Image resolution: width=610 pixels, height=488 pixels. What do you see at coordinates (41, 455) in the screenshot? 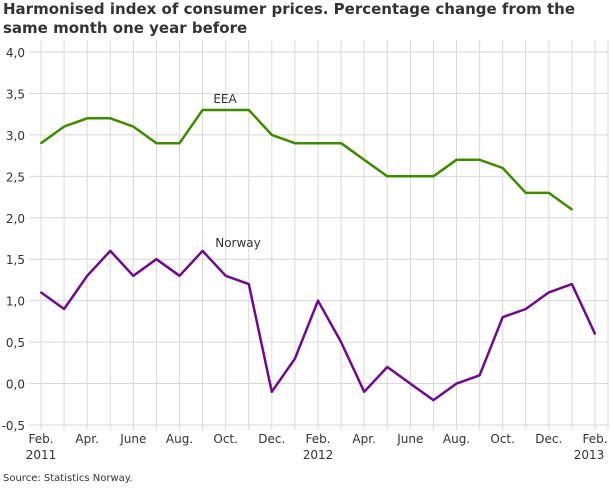
I see `x-tick-year-label: 2011` at bounding box center [41, 455].